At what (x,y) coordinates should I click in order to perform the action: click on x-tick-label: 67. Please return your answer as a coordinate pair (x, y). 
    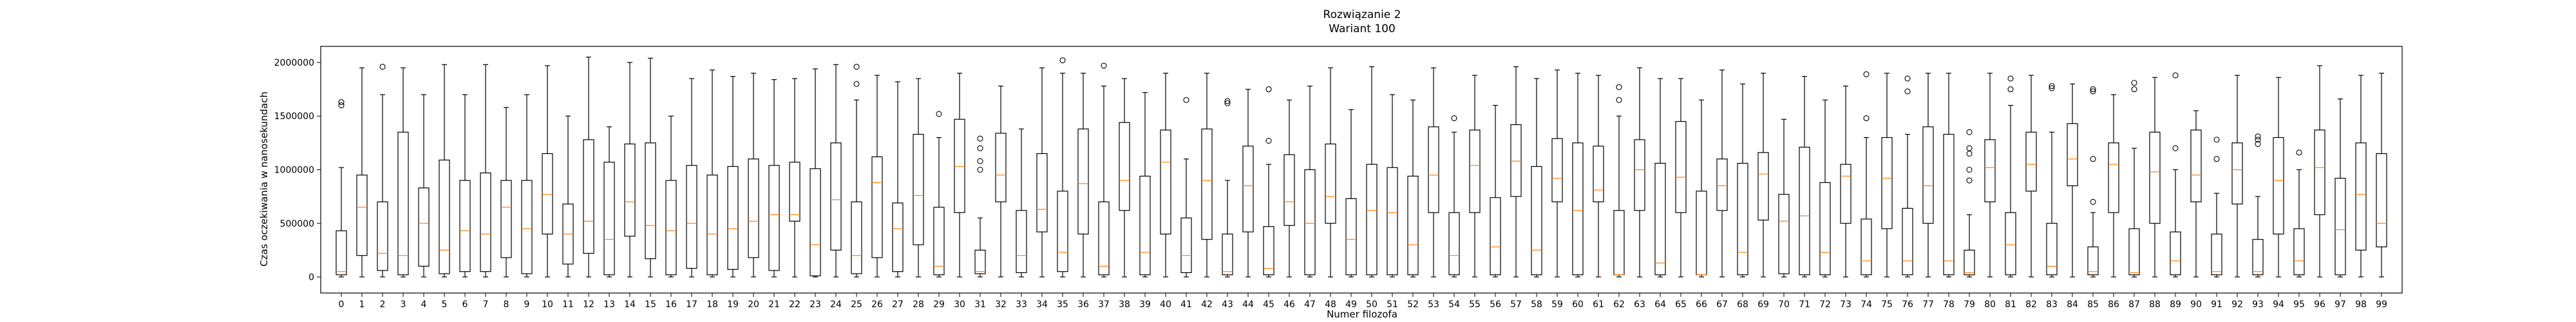
    Looking at the image, I should click on (1722, 304).